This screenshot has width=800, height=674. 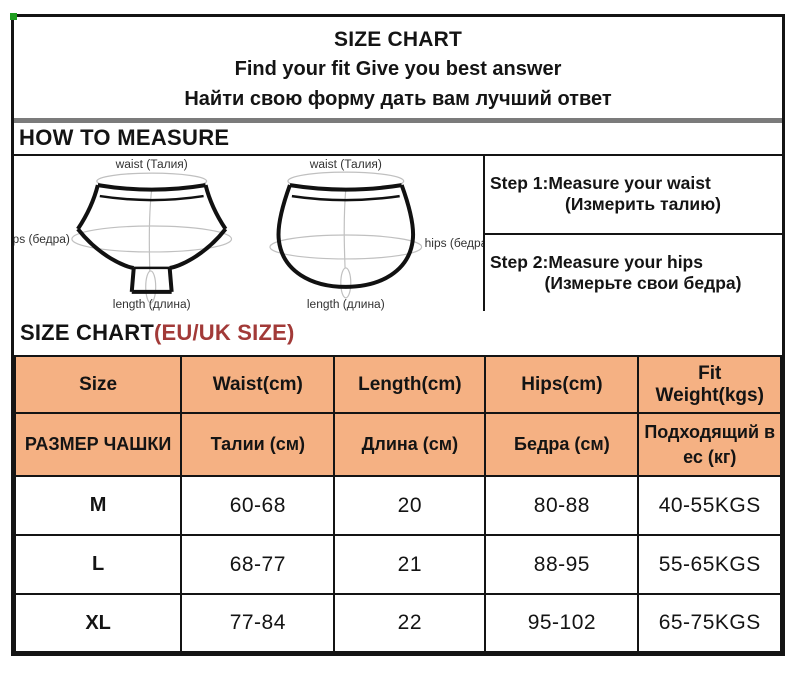 I want to click on section-divider, so click(x=398, y=120).